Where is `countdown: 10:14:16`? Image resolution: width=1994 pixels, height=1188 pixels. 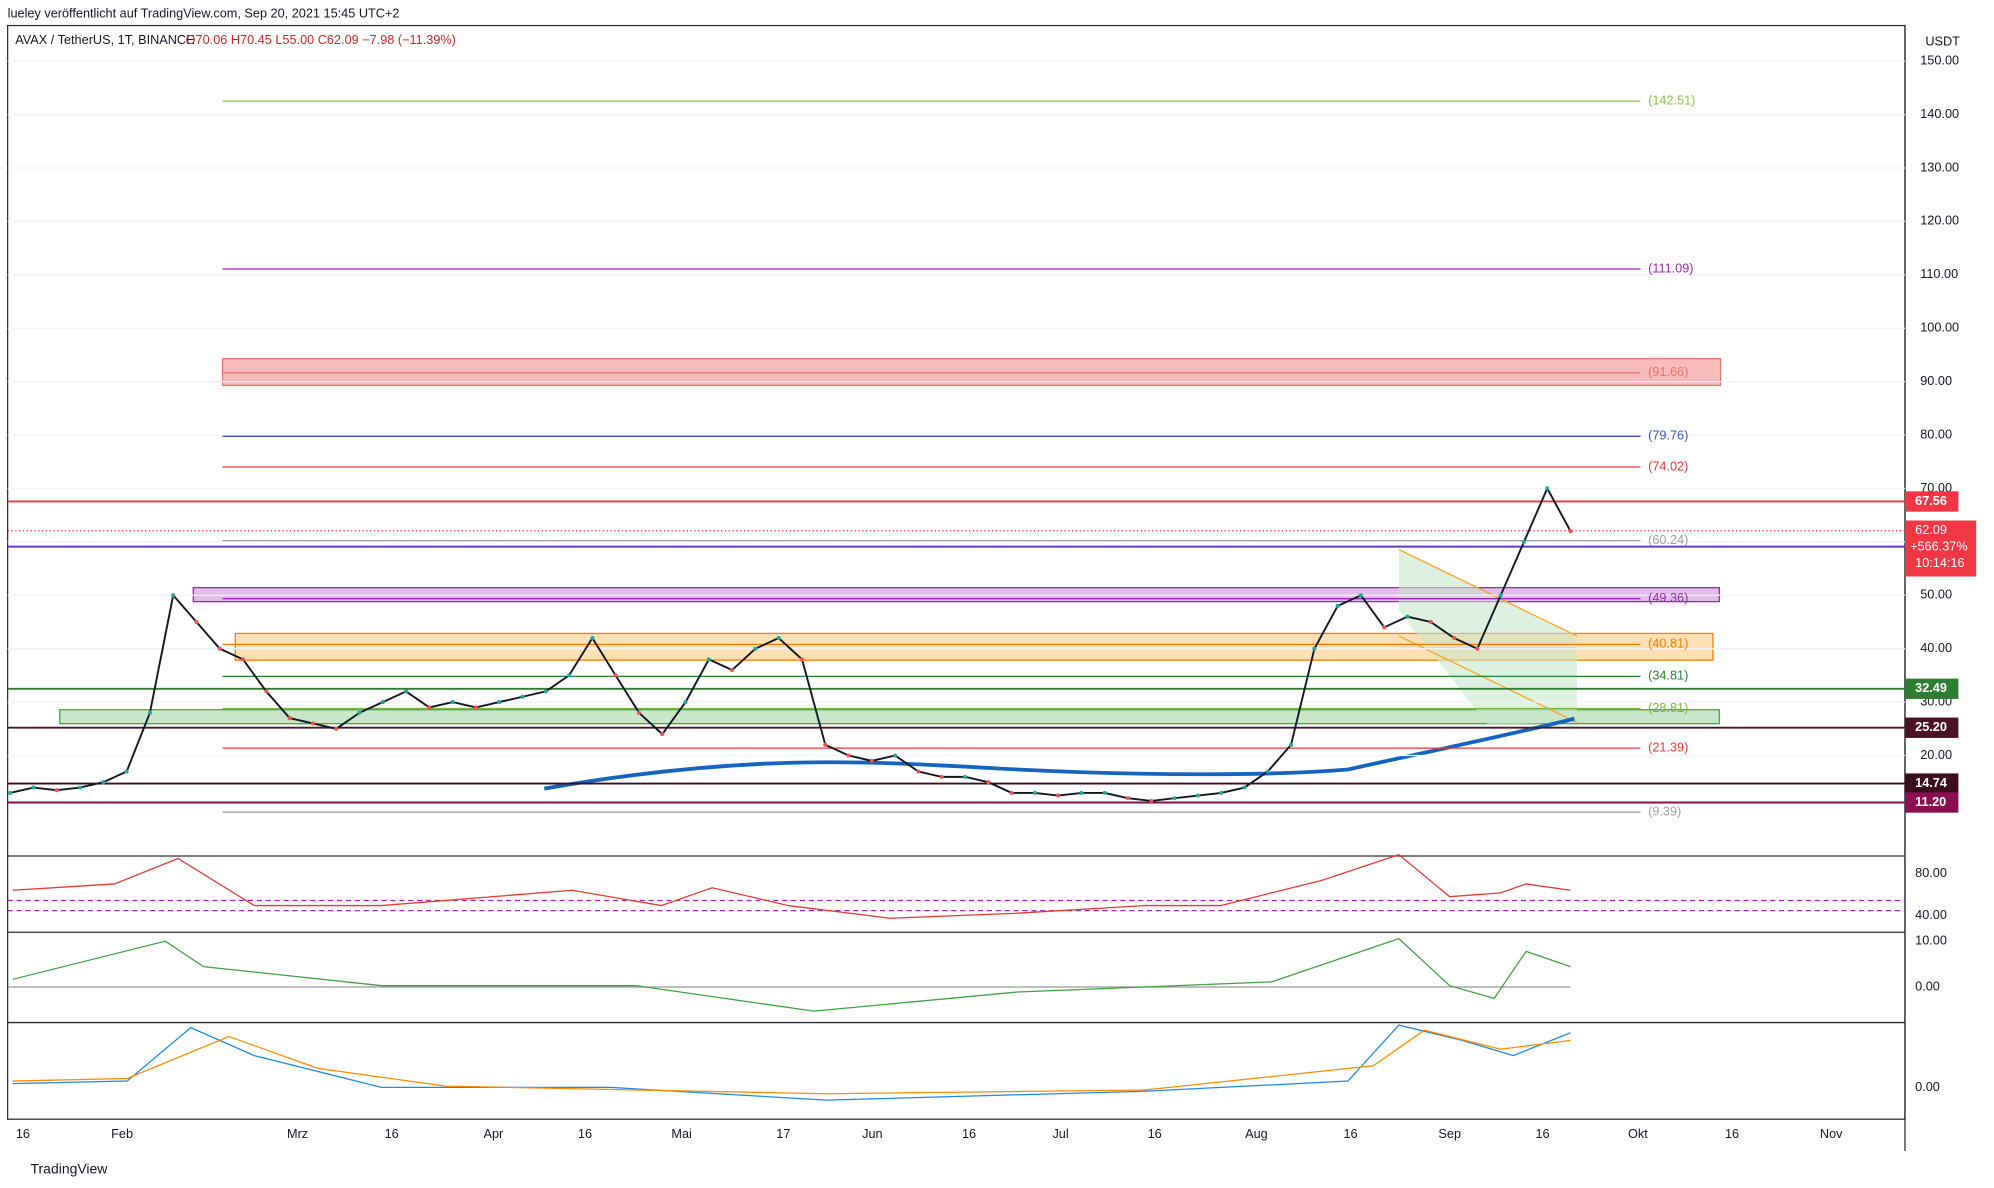 countdown: 10:14:16 is located at coordinates (1939, 562).